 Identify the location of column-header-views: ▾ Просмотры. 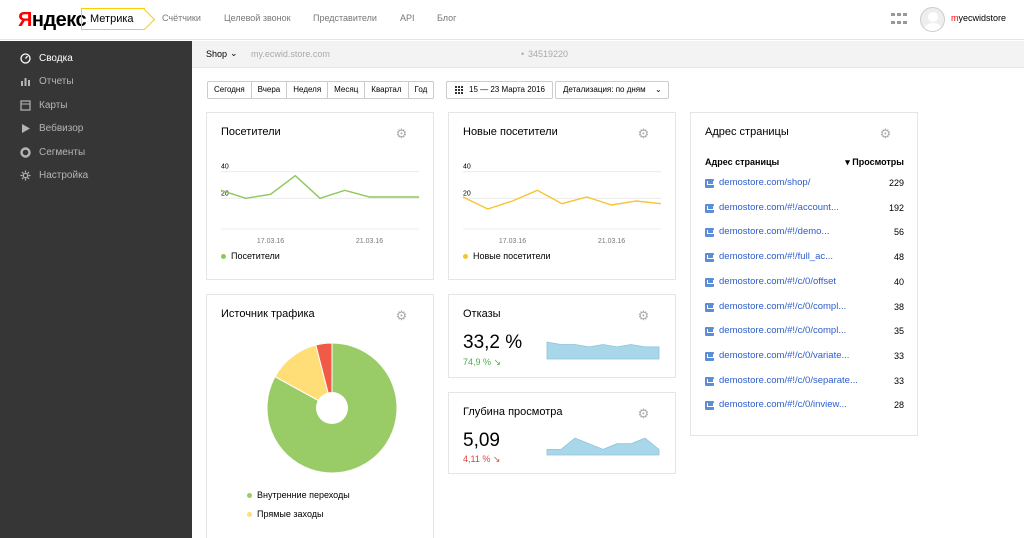
(874, 162).